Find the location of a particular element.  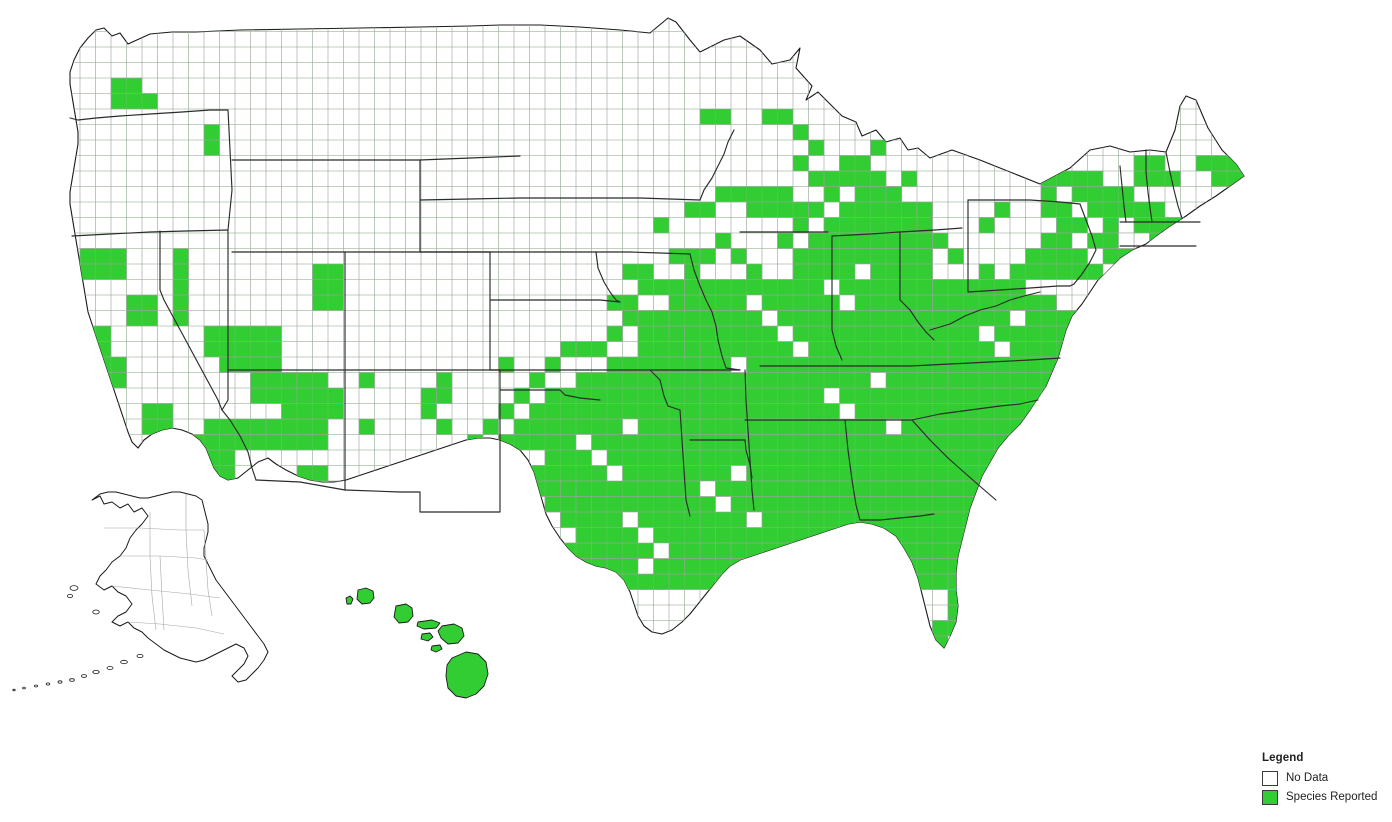

legend-item-reported: Species Reported is located at coordinates (1325, 797).